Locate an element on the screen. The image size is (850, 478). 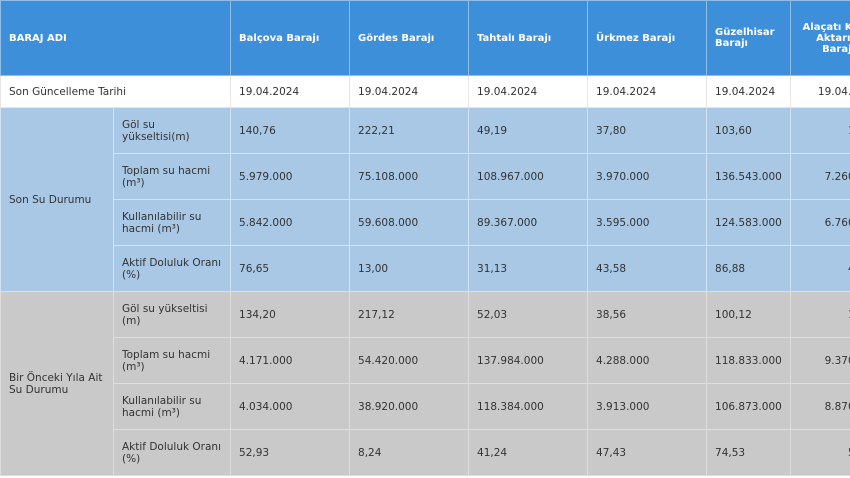
row-label: Son Güncelleme Tarihi is located at coordinates (116, 91).